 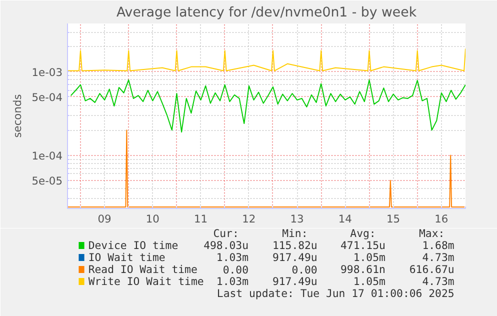 I want to click on y-tick-label: 5e-05, so click(x=47, y=181).